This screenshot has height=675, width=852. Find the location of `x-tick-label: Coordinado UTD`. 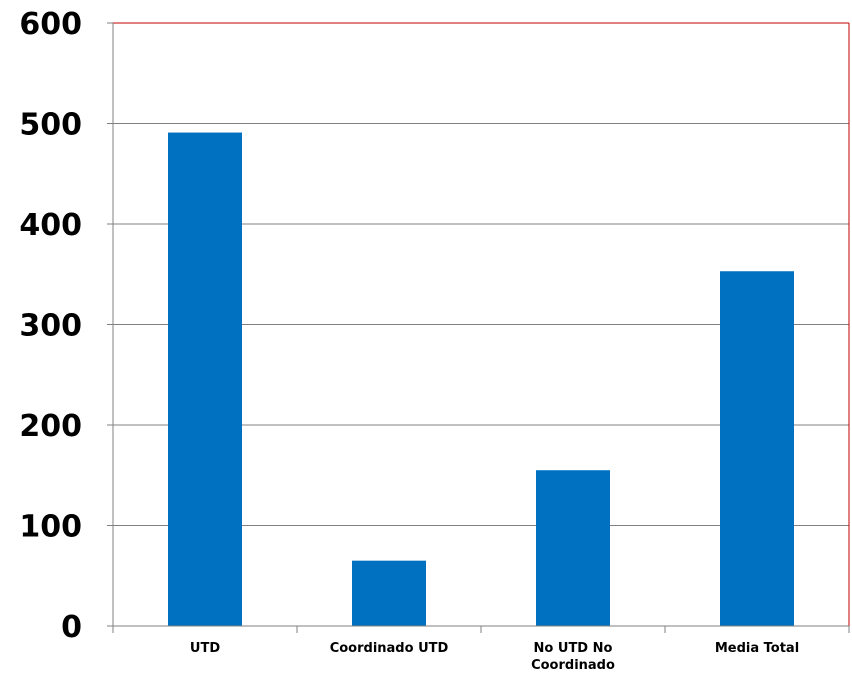

x-tick-label: Coordinado UTD is located at coordinates (389, 648).